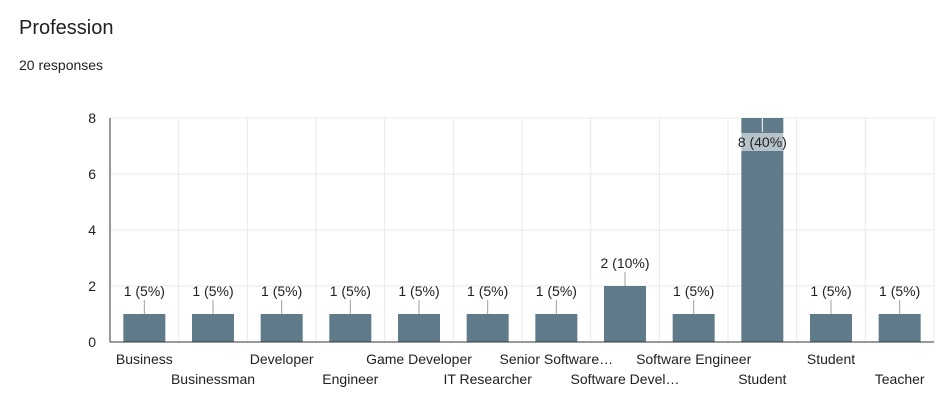  Describe the element at coordinates (61, 65) in the screenshot. I see `response-count: 20 responses` at that location.